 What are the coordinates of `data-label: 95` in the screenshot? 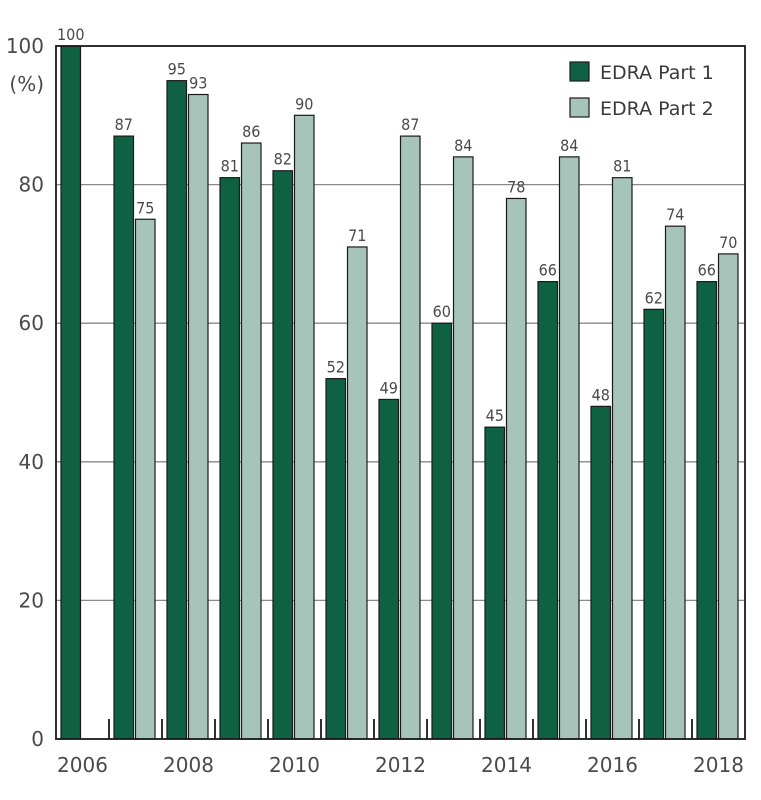 It's located at (177, 69).